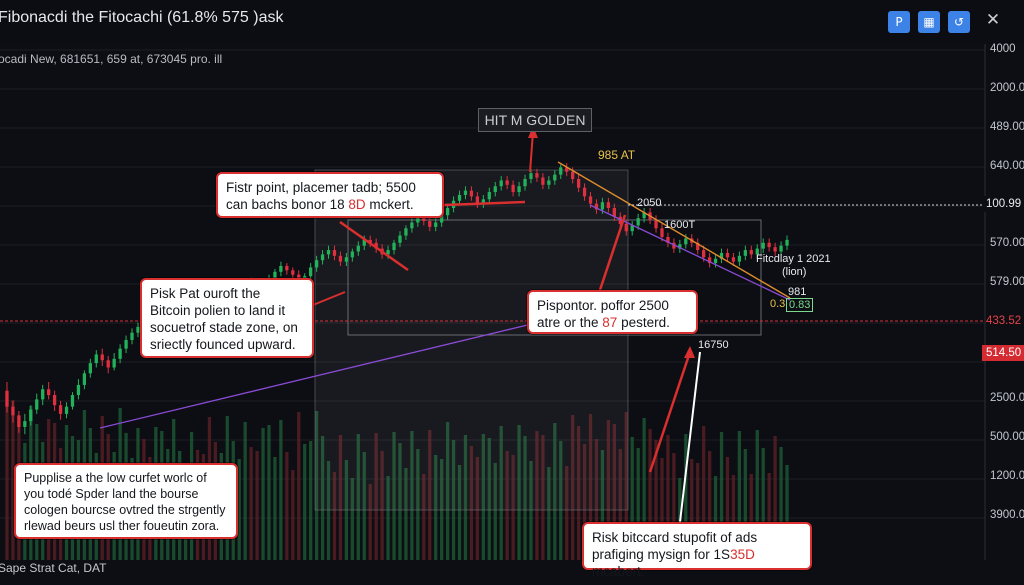 The height and width of the screenshot is (585, 1024). I want to click on fib-label-top: 985 AT, so click(617, 155).